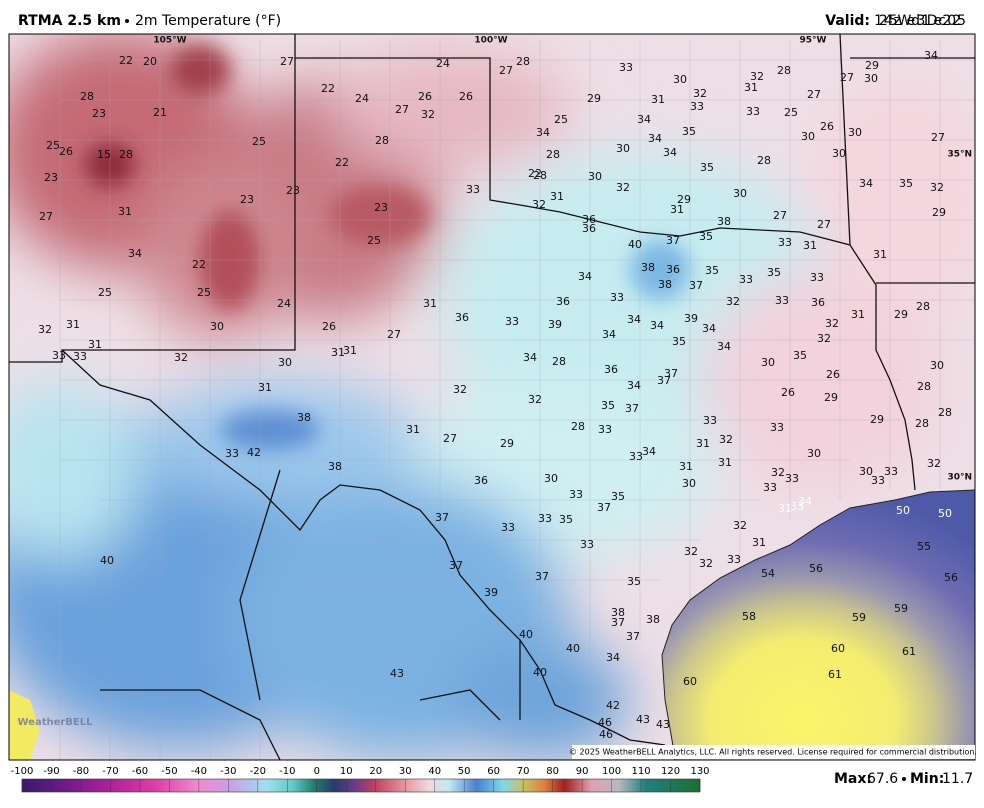 The image size is (984, 808). What do you see at coordinates (254, 452) in the screenshot?
I see `station-temp: 42` at bounding box center [254, 452].